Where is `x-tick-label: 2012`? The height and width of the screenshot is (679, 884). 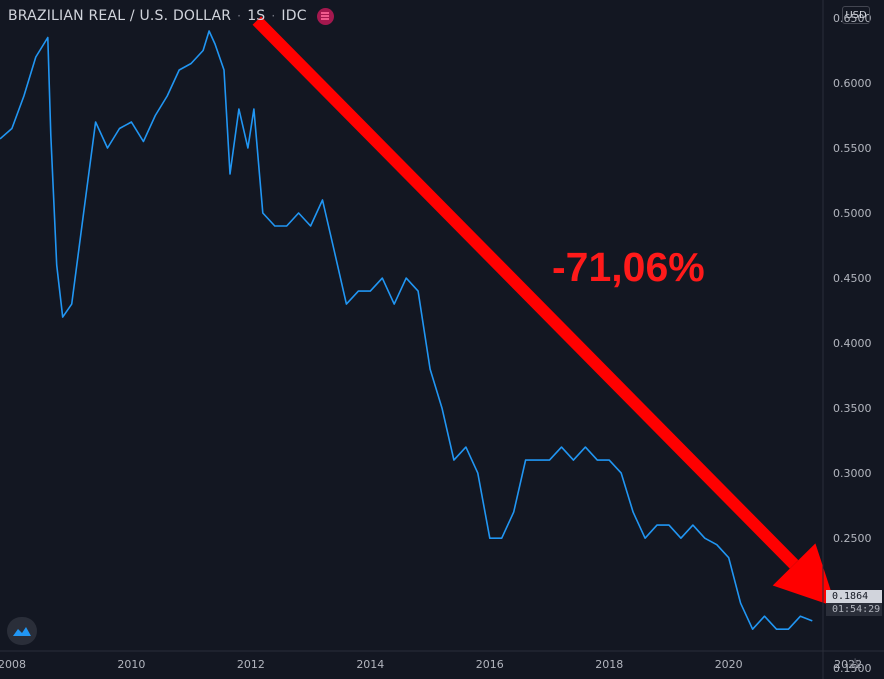 x-tick-label: 2012 is located at coordinates (251, 664).